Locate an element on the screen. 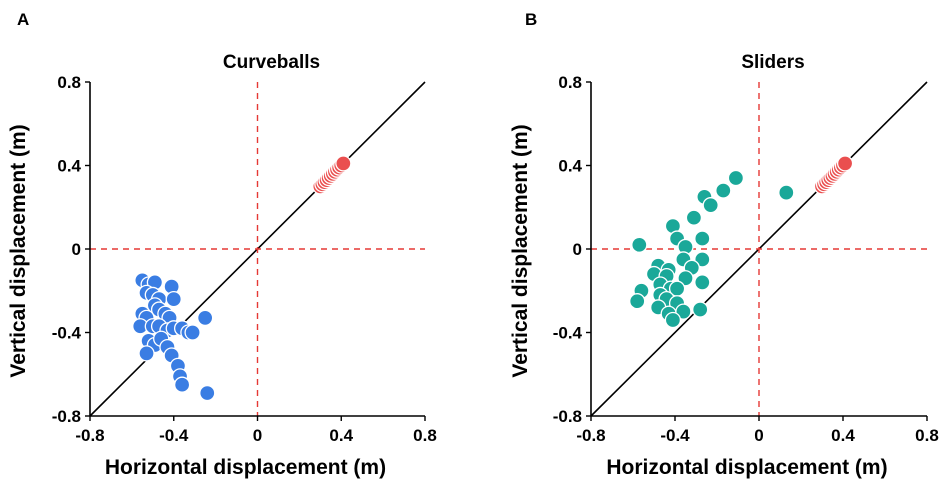  panel-b-y-tick-label: 0 is located at coordinates (577, 249).